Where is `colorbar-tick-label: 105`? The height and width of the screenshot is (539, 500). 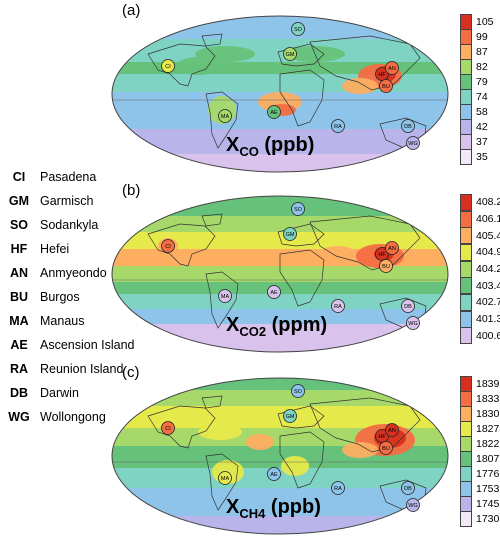 colorbar-tick-label: 105 is located at coordinates (485, 21).